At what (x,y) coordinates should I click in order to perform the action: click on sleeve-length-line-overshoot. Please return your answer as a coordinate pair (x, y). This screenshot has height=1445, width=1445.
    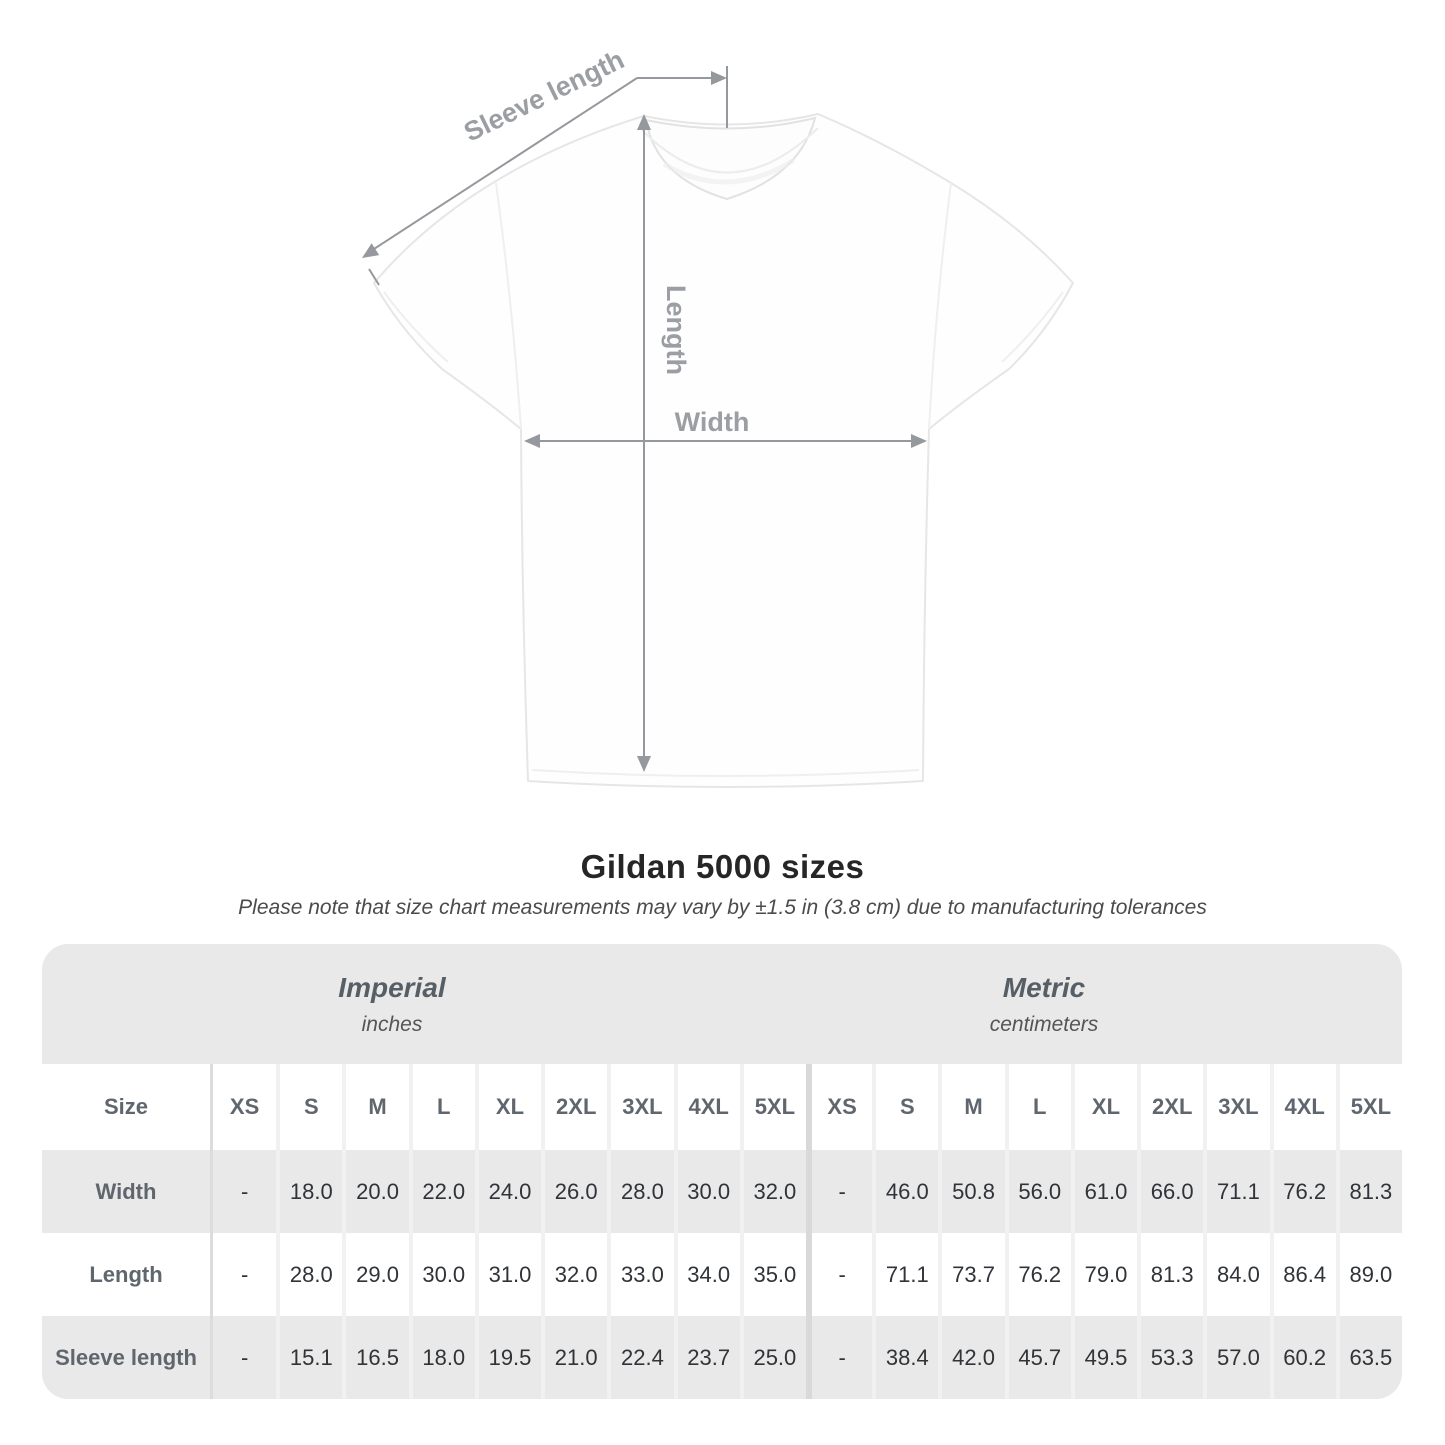
    Looking at the image, I should click on (374, 277).